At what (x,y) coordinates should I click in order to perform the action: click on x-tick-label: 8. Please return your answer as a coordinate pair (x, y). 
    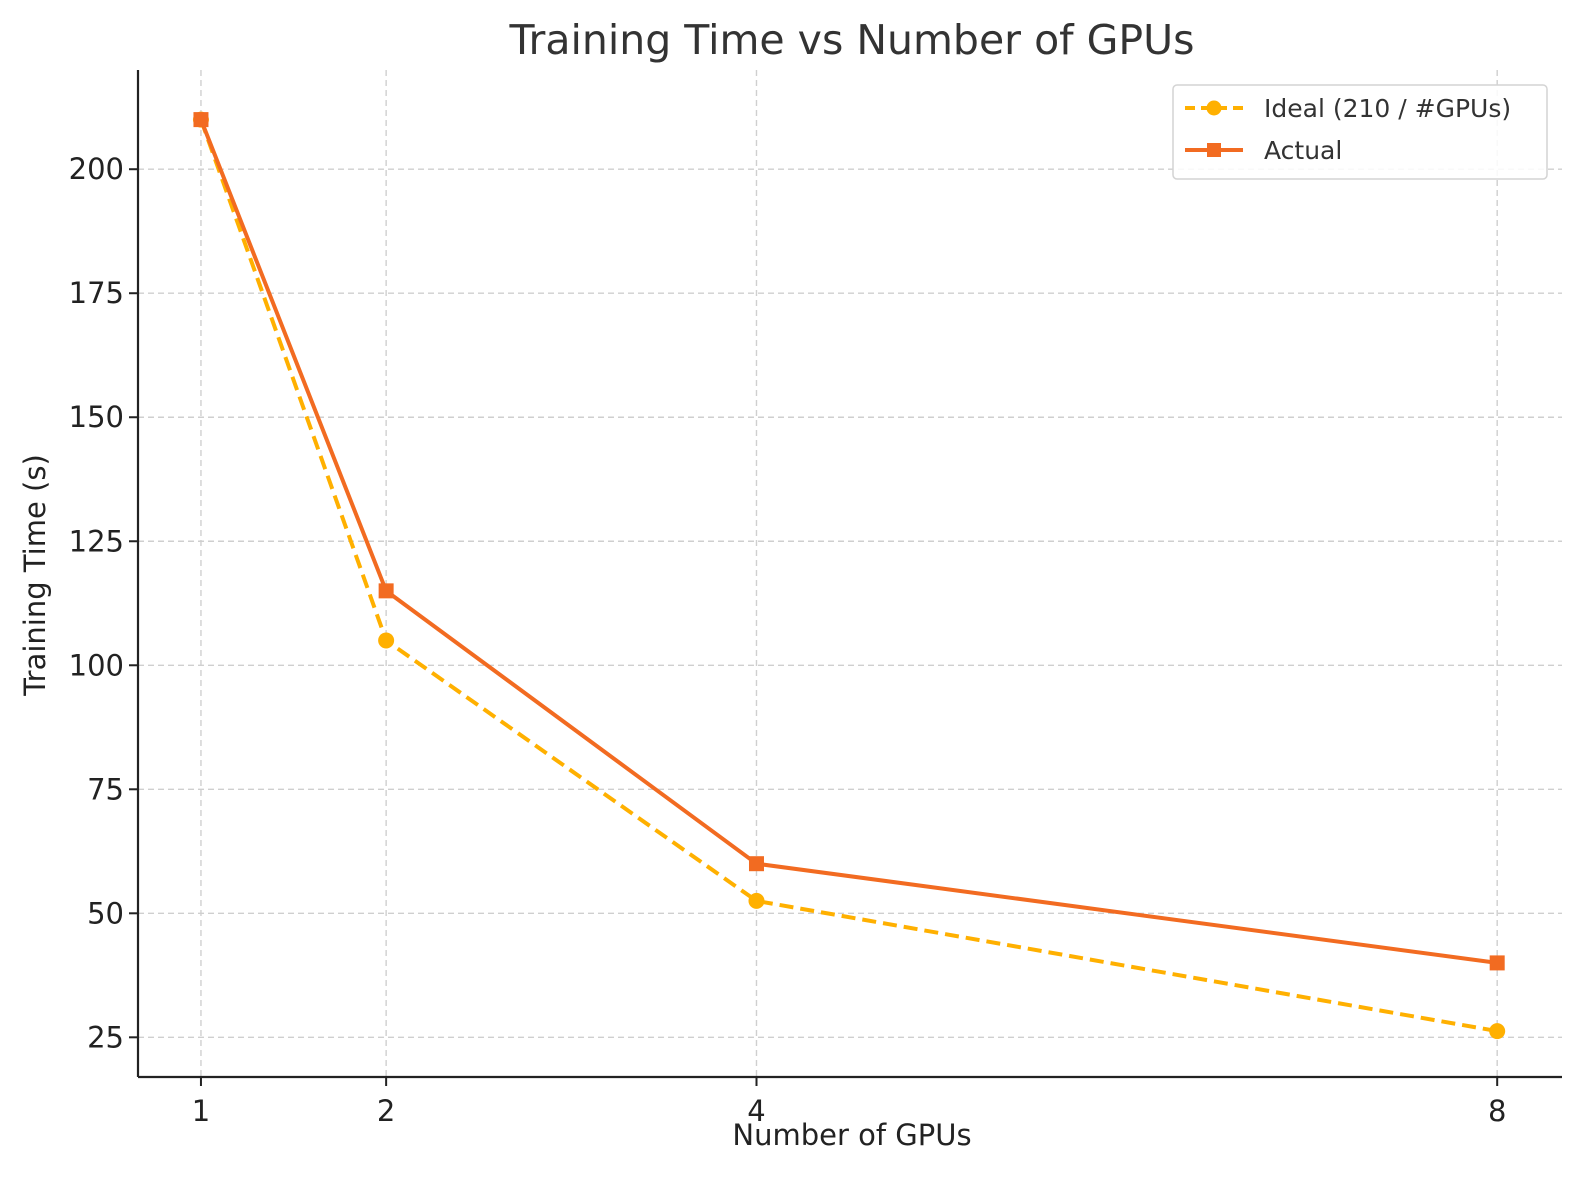
    Looking at the image, I should click on (1497, 1111).